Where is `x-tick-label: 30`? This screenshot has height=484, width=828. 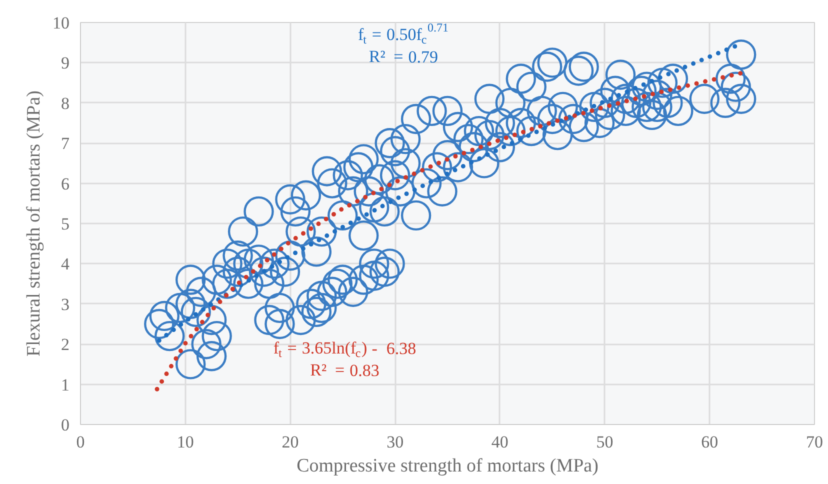 x-tick-label: 30 is located at coordinates (395, 442).